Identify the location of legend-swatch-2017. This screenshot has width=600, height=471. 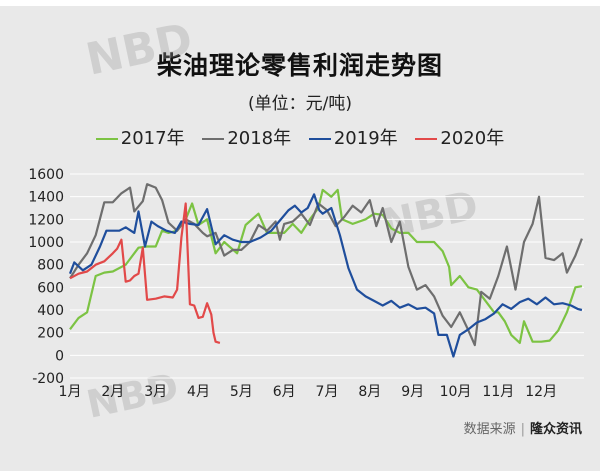
(106, 139).